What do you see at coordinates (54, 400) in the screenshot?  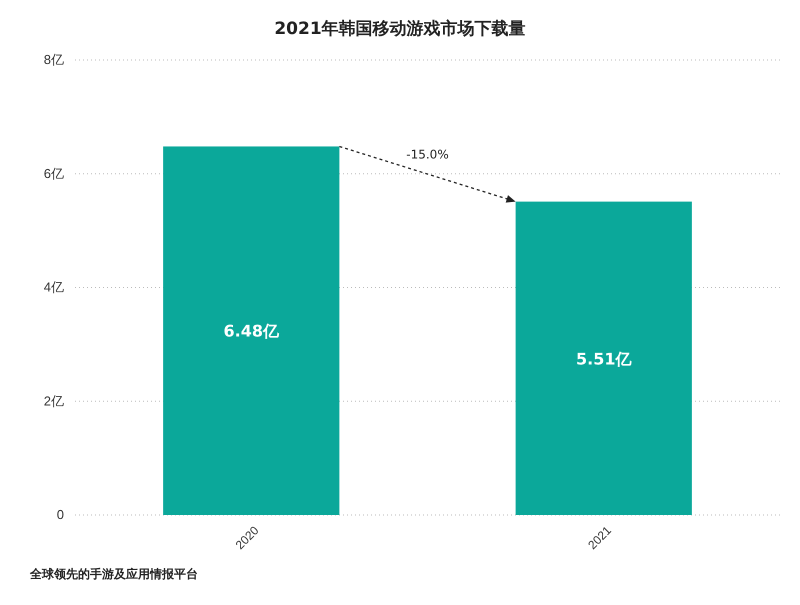 I see `y-tick-label: 2亿` at bounding box center [54, 400].